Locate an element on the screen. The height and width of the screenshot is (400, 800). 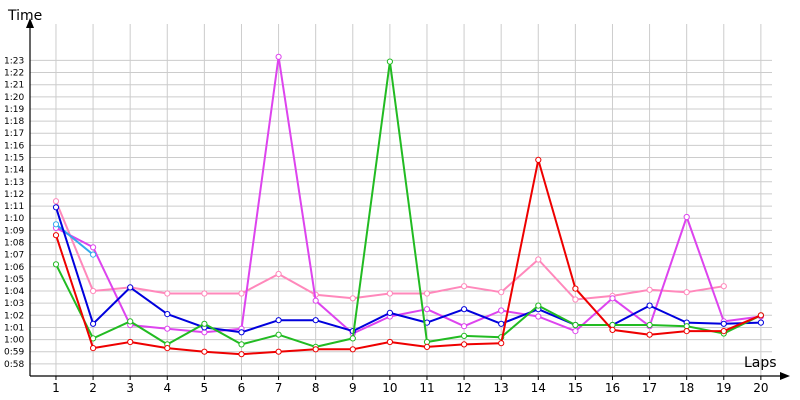
x-tick-label: 5 is located at coordinates (205, 388).